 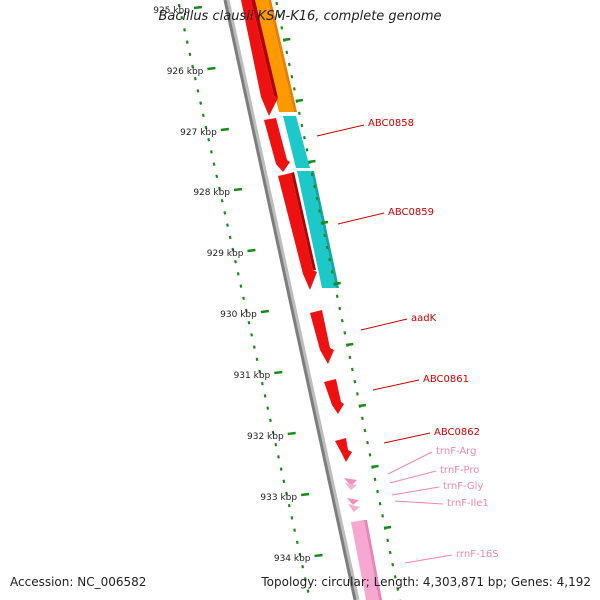 I want to click on feature-label: trnF-Arg, so click(x=456, y=451).